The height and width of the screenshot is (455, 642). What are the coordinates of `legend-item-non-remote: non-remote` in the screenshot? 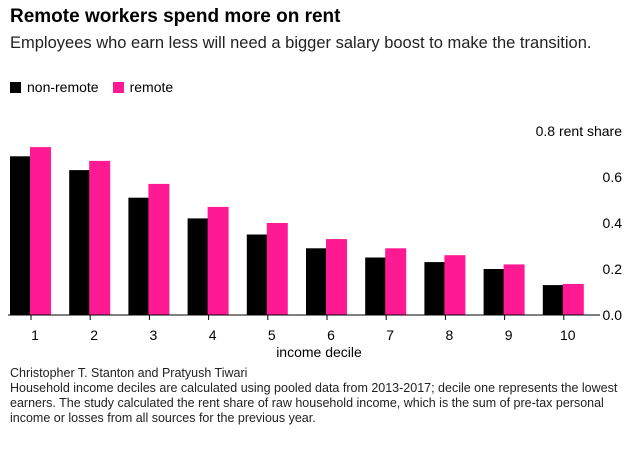 It's located at (54, 87).